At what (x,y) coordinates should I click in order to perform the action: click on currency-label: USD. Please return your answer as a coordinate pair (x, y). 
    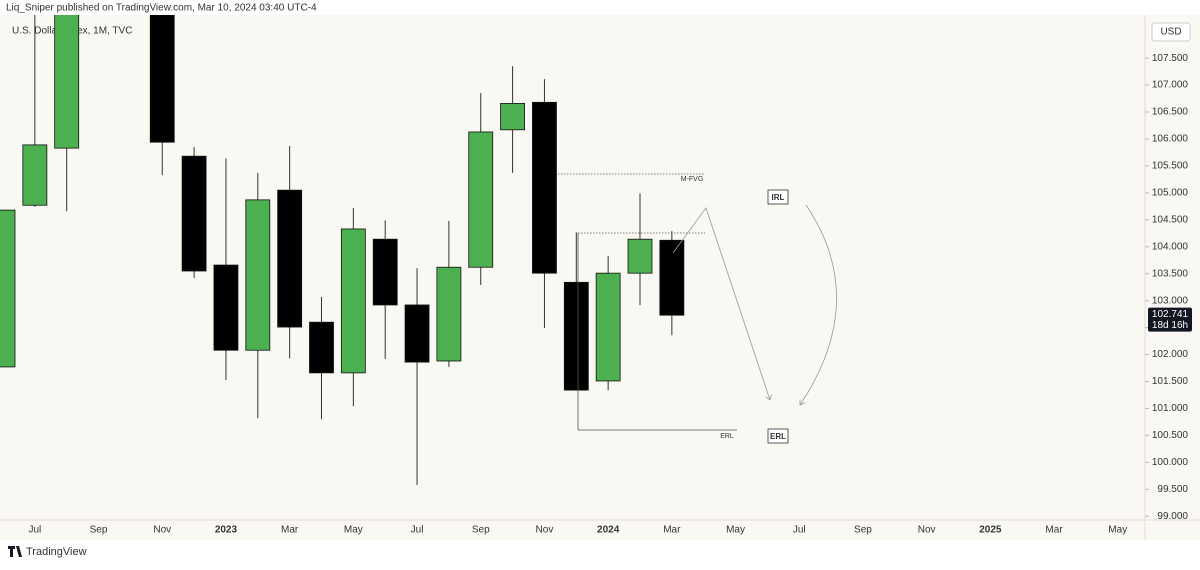
    Looking at the image, I should click on (1170, 32).